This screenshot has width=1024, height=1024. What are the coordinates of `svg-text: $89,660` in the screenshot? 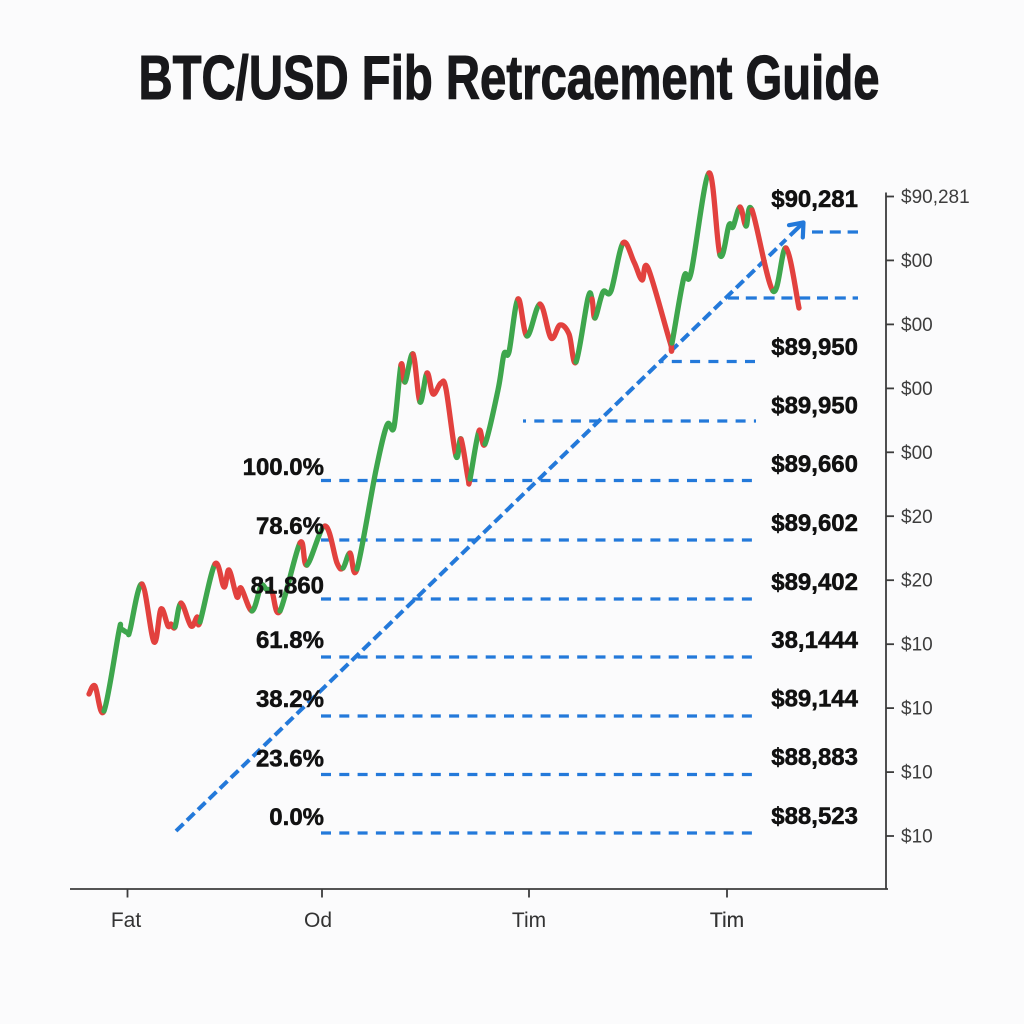 It's located at (814, 464).